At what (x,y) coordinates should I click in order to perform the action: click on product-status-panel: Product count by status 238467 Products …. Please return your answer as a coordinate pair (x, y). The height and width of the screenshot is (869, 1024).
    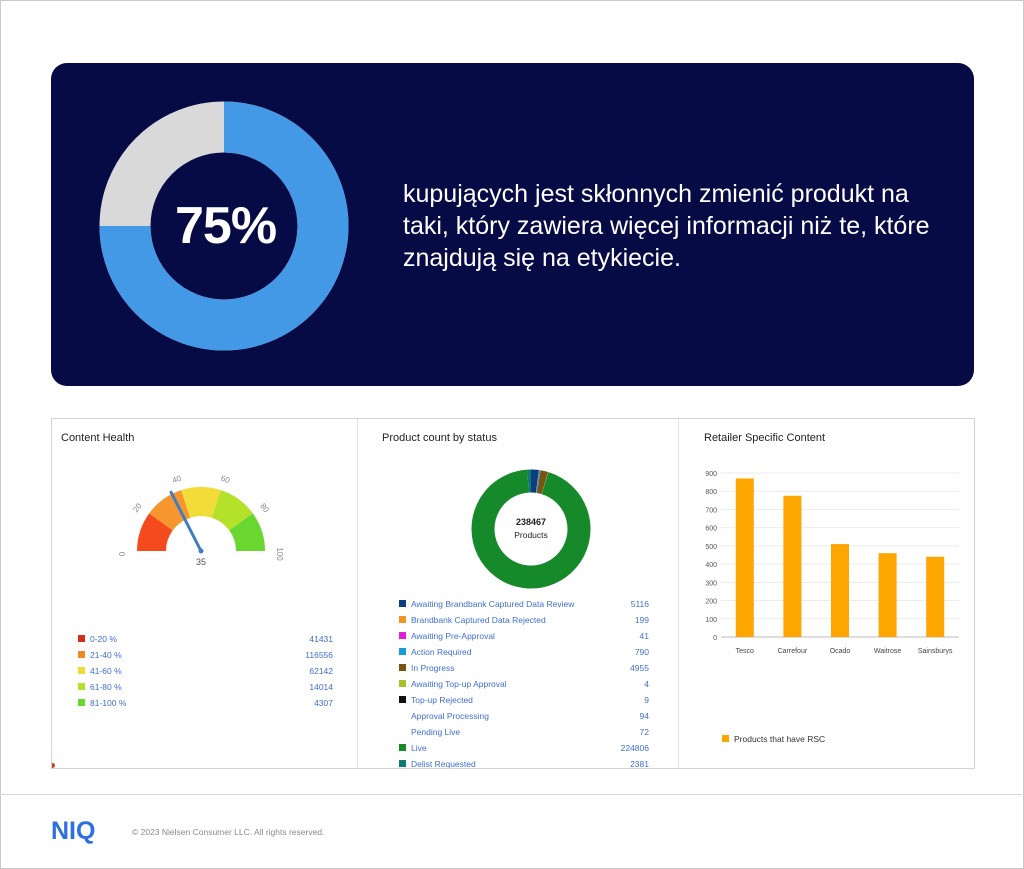
    Looking at the image, I should click on (518, 593).